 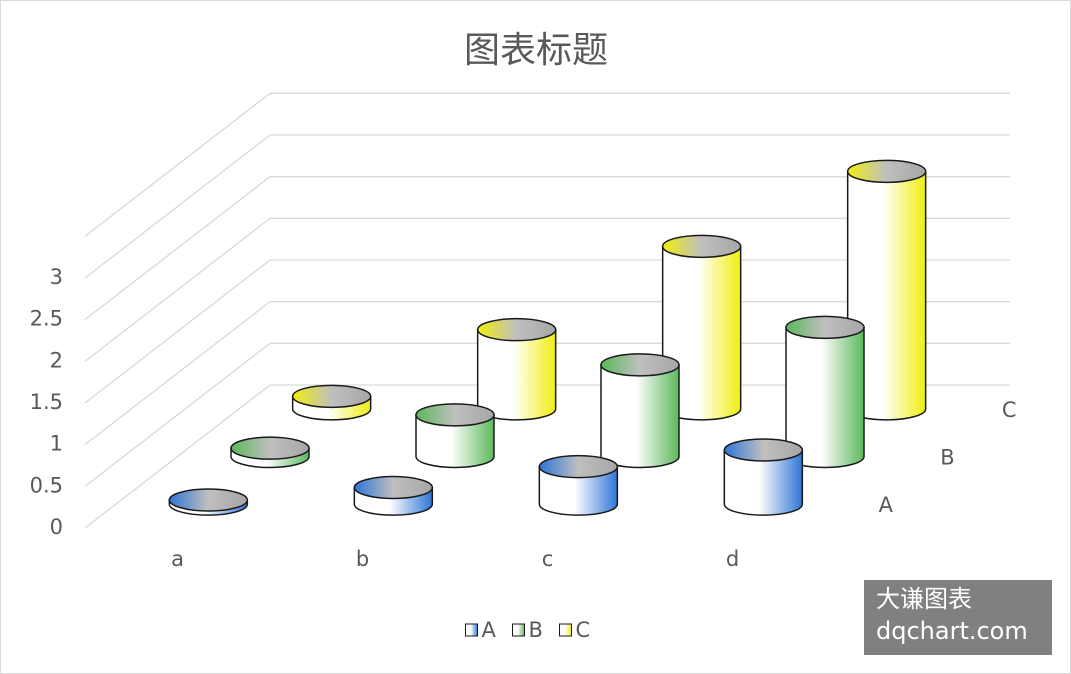 What do you see at coordinates (1009, 410) in the screenshot?
I see `z-axis-label: C` at bounding box center [1009, 410].